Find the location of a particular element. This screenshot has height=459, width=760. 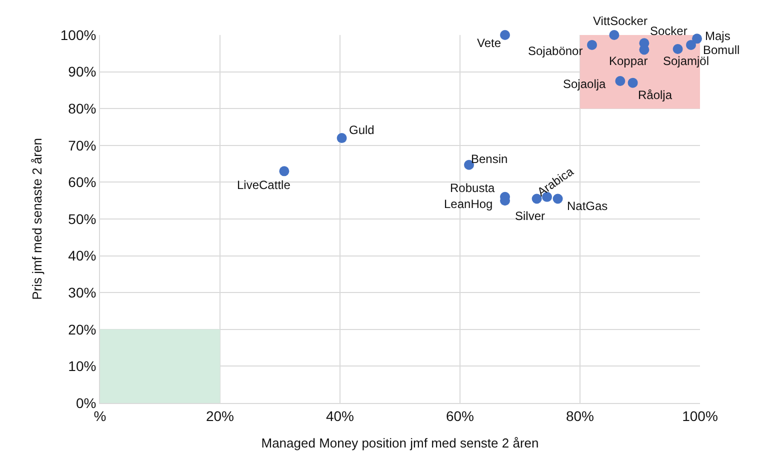

x-tick-label: 100% is located at coordinates (700, 416).